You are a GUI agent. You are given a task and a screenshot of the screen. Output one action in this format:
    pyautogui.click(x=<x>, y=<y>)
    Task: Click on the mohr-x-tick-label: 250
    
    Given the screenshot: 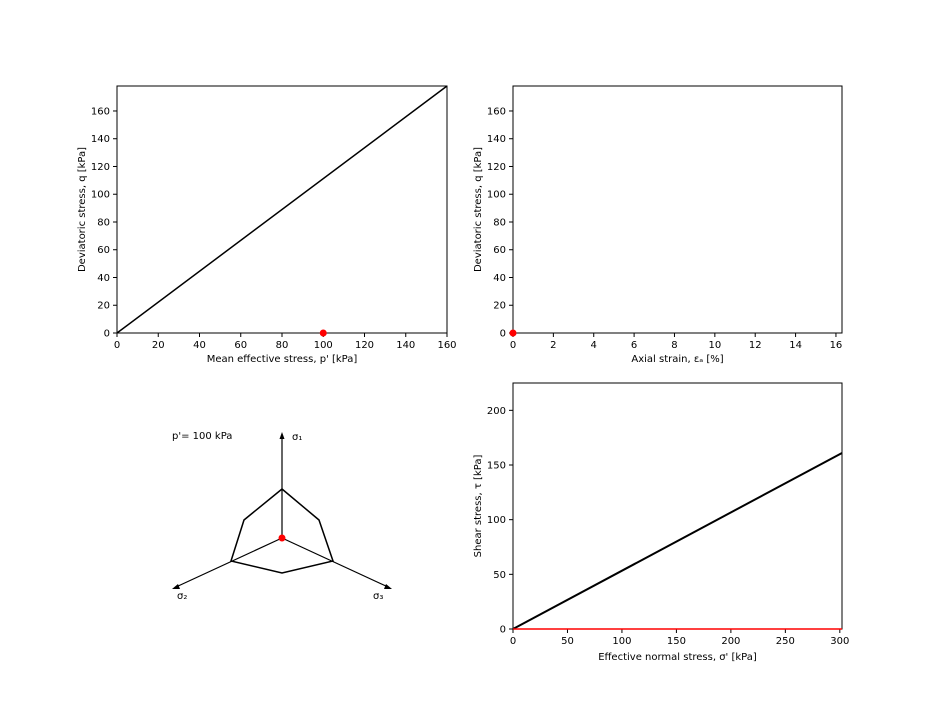 What is the action you would take?
    pyautogui.click(x=785, y=641)
    